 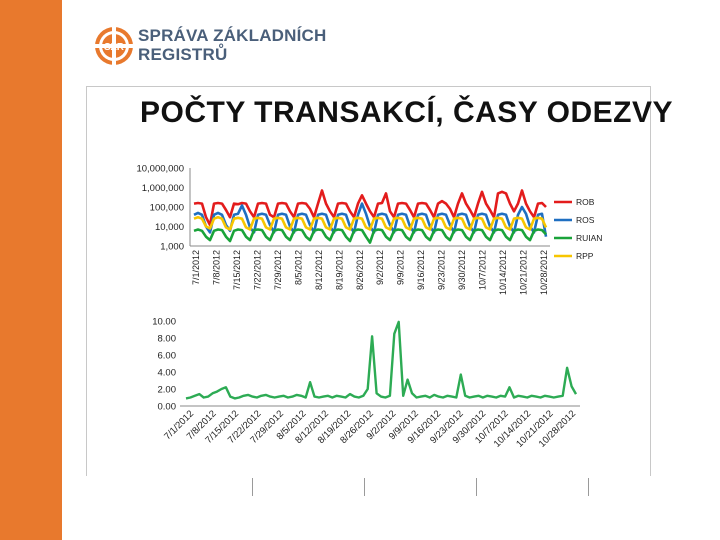 What do you see at coordinates (257, 270) in the screenshot?
I see `top-chart-x-tick-label: 7/22/2012` at bounding box center [257, 270].